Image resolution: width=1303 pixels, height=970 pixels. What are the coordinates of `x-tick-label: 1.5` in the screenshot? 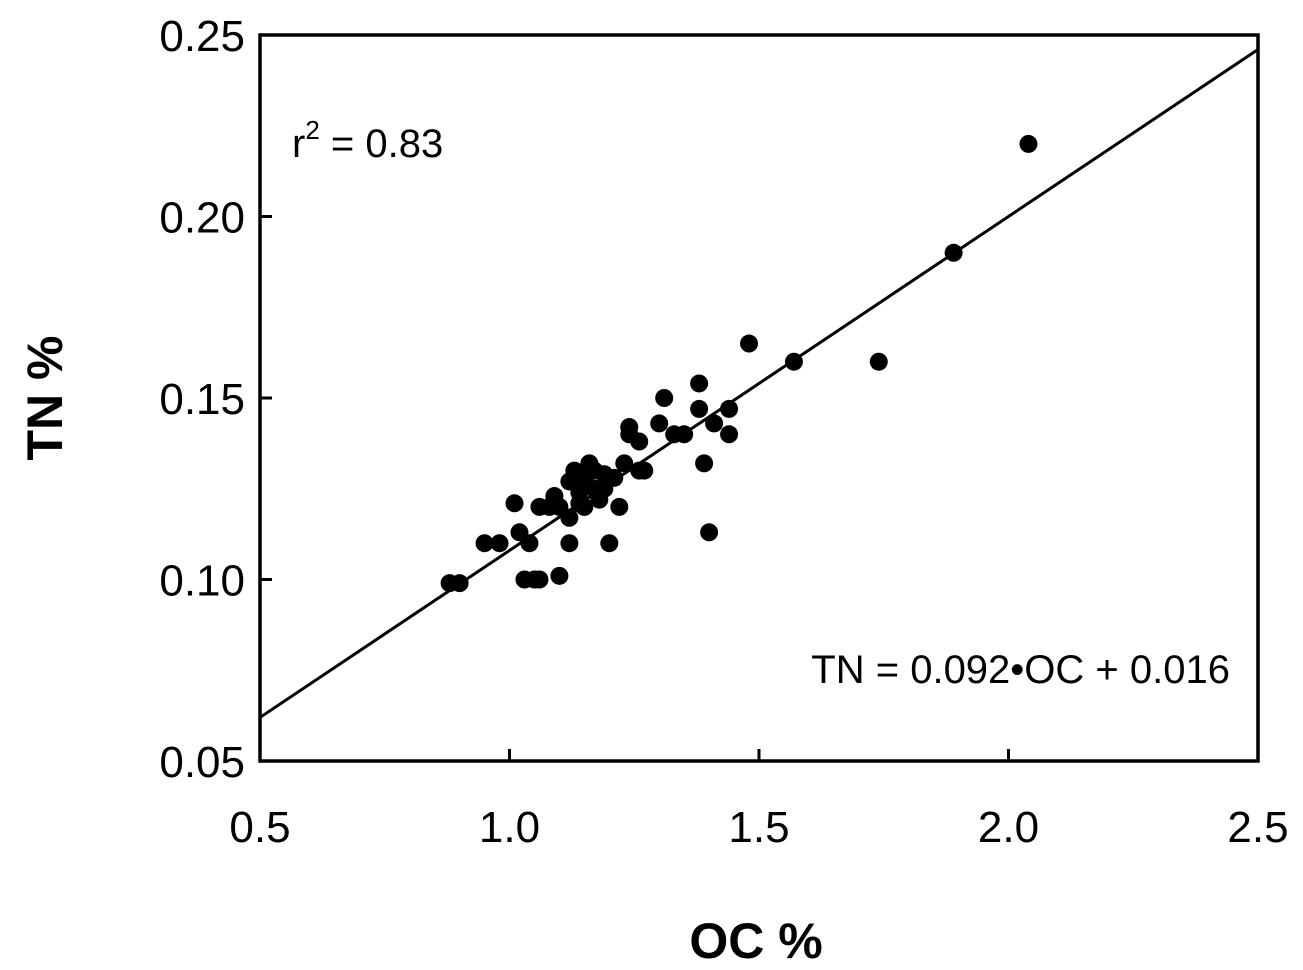 It's located at (758, 827).